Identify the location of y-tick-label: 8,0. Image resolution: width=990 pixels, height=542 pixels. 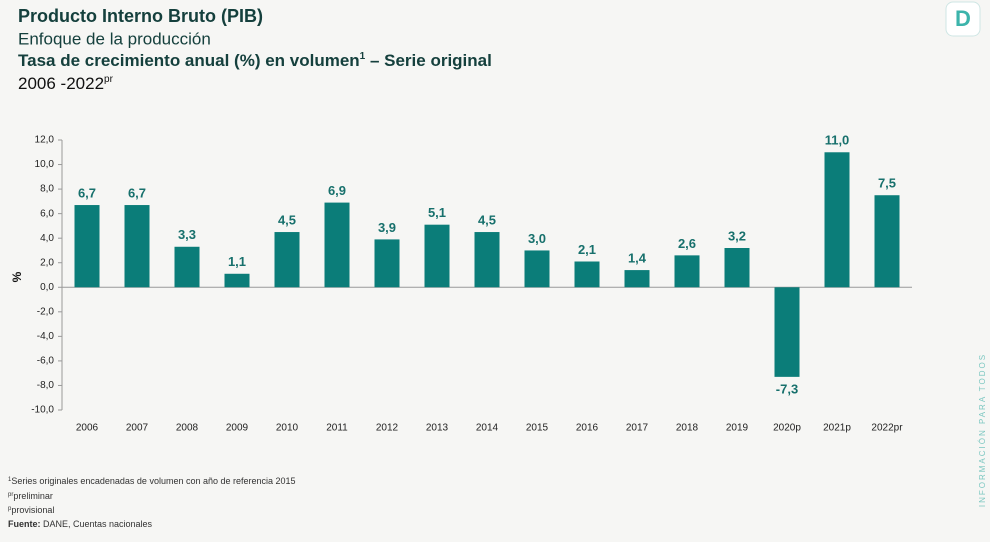
(47, 189).